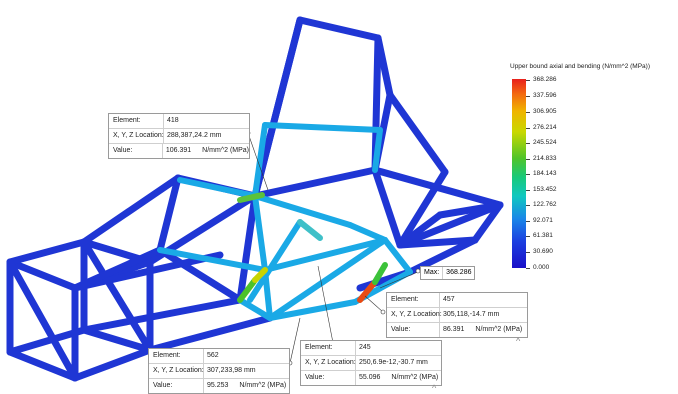  Describe the element at coordinates (471, 314) in the screenshot. I see `probe-value: 305,118,-14.7 mm` at that location.